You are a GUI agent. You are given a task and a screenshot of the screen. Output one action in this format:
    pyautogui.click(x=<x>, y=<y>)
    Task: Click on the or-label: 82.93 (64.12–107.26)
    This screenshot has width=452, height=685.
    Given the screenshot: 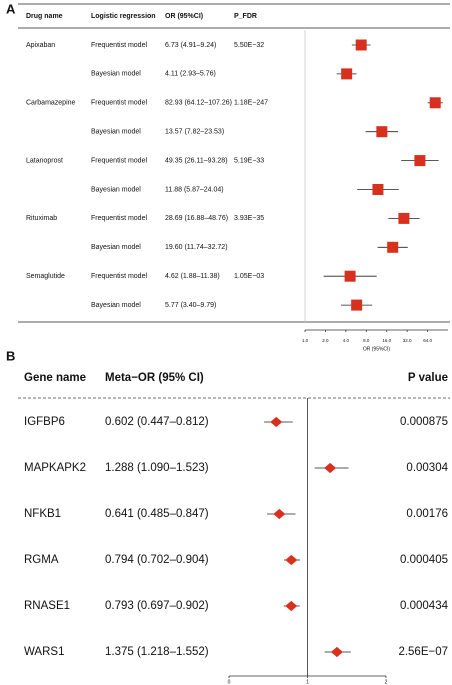 What is the action you would take?
    pyautogui.click(x=198, y=103)
    